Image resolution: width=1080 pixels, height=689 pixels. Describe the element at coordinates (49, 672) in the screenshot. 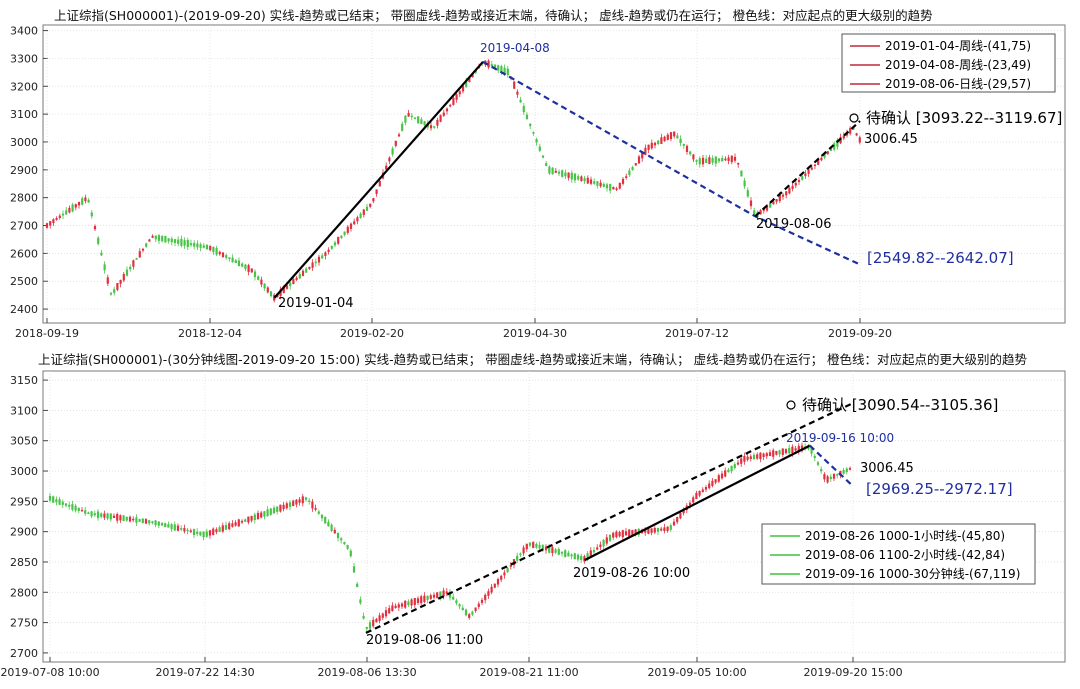

I see `x-tick-label: 2019-07-08 10:00` at that location.